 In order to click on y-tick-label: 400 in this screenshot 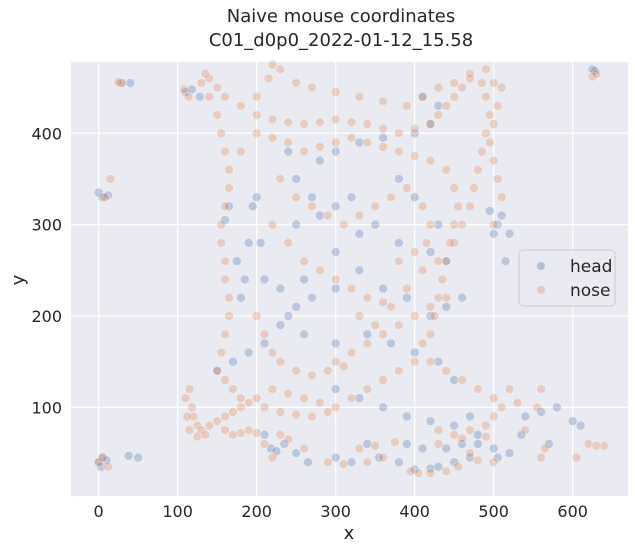, I will do `click(46, 133)`.